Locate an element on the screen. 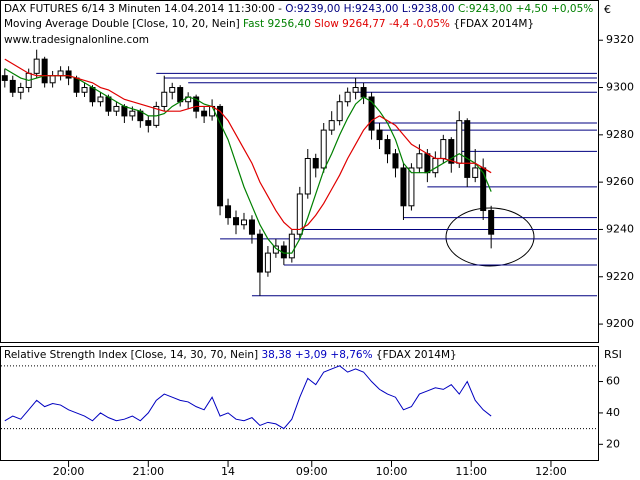  y-tick-label: 9300 is located at coordinates (620, 87).